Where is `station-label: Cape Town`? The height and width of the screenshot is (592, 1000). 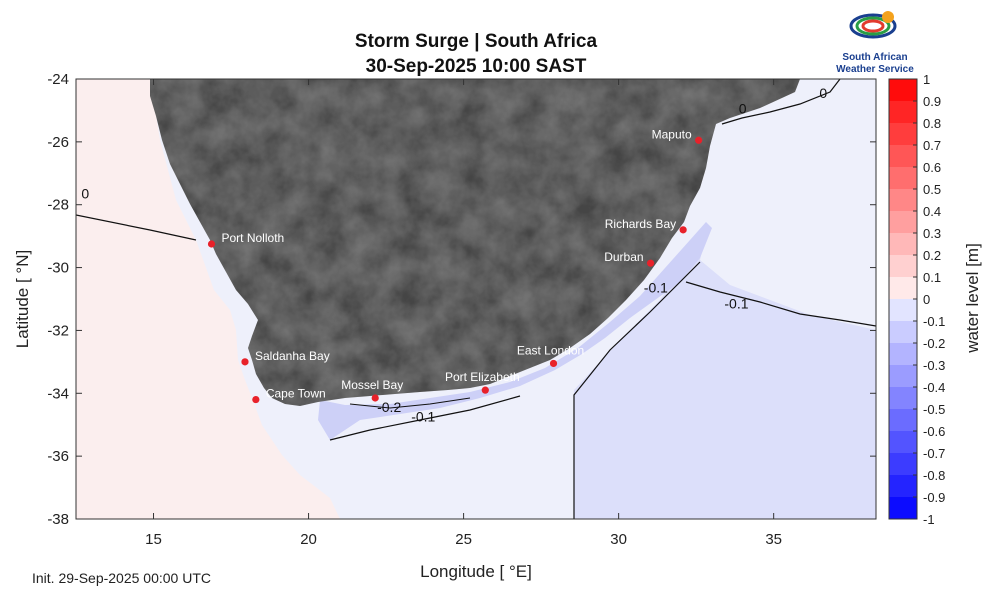
station-label: Cape Town is located at coordinates (296, 394).